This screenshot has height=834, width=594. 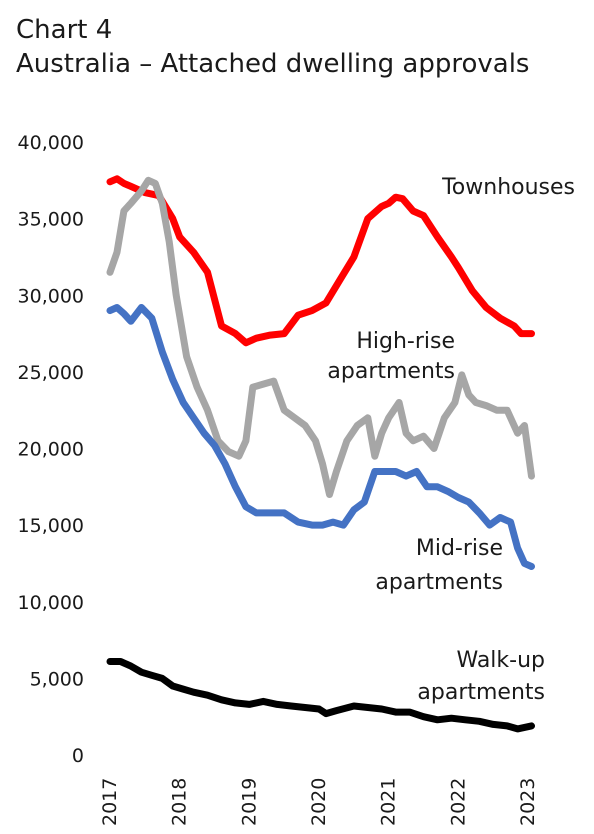 I want to click on chart-title: Australia – Attached dwelling approvals, so click(x=273, y=64).